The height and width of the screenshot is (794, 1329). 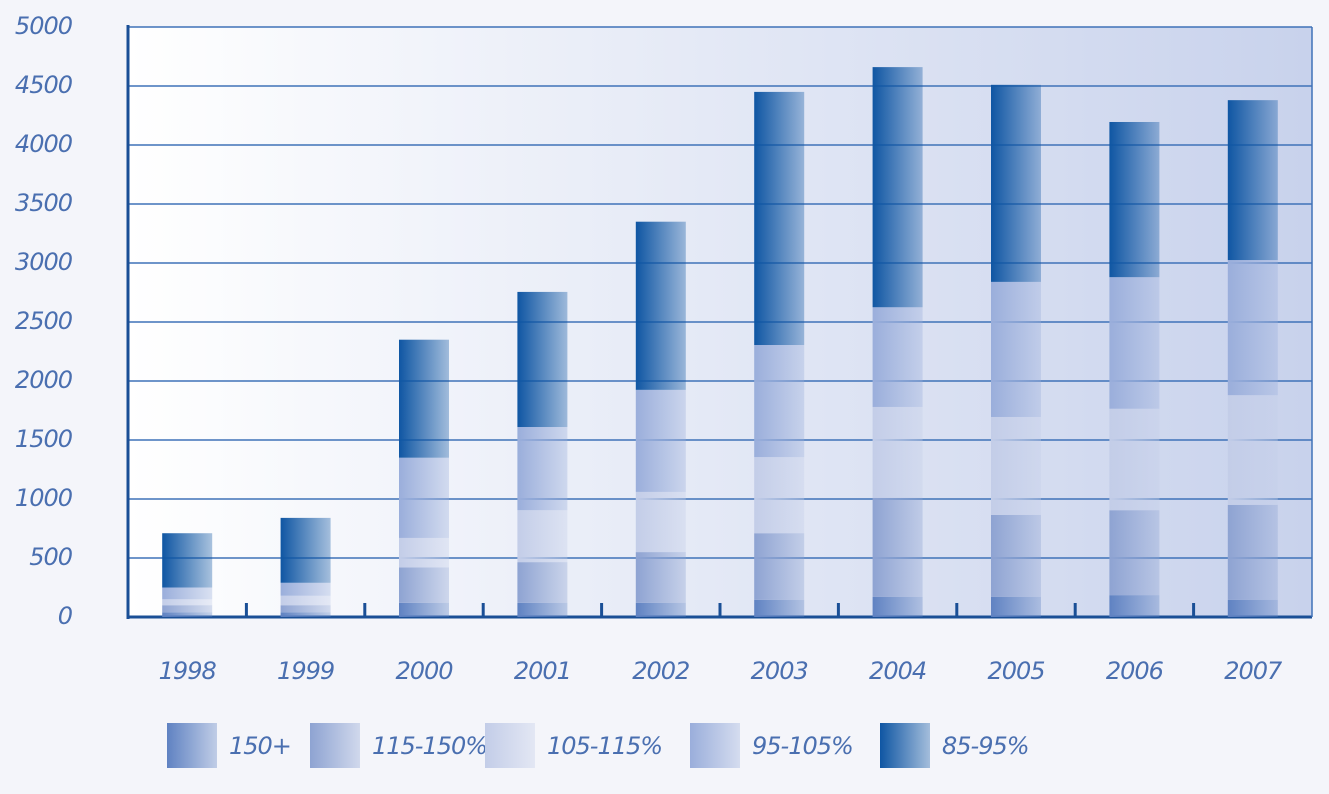 What do you see at coordinates (305, 671) in the screenshot?
I see `x-tick-label: 1999` at bounding box center [305, 671].